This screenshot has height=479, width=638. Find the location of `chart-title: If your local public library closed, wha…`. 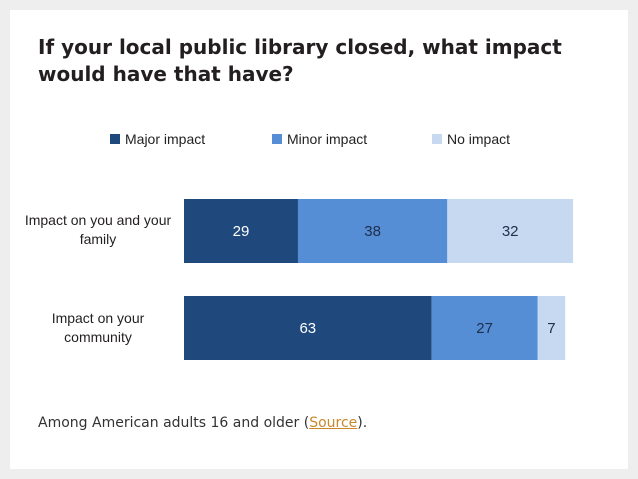

chart-title: If your local public library closed, wha… is located at coordinates (300, 60).